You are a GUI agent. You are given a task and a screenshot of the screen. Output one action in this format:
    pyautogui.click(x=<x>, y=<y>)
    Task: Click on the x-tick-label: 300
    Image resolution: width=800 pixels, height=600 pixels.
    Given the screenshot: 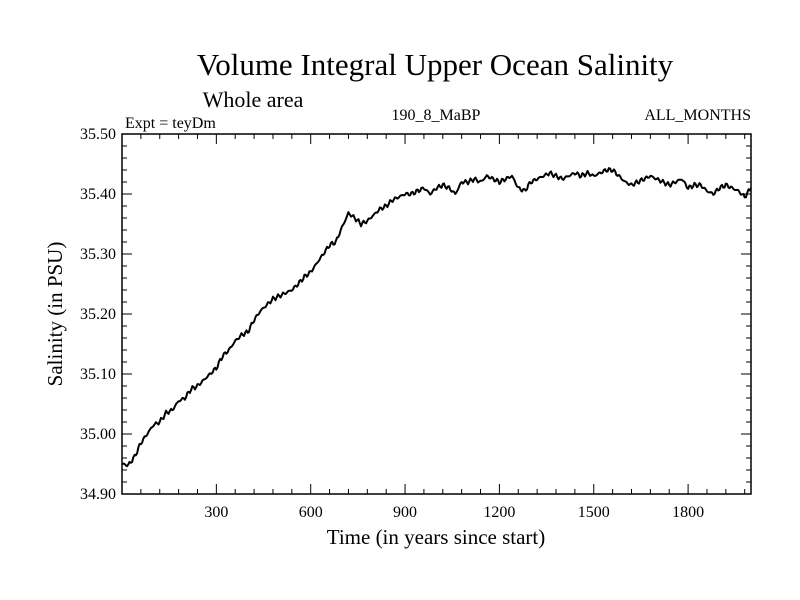 What is the action you would take?
    pyautogui.click(x=216, y=512)
    